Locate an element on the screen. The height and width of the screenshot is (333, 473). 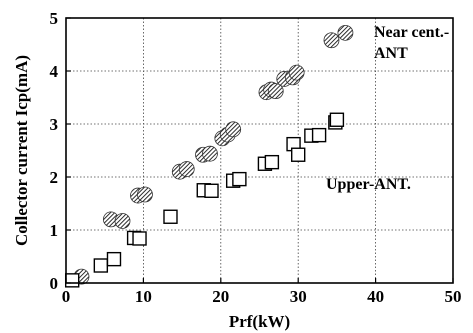
x-tick-label: 10 is located at coordinates (143, 296).